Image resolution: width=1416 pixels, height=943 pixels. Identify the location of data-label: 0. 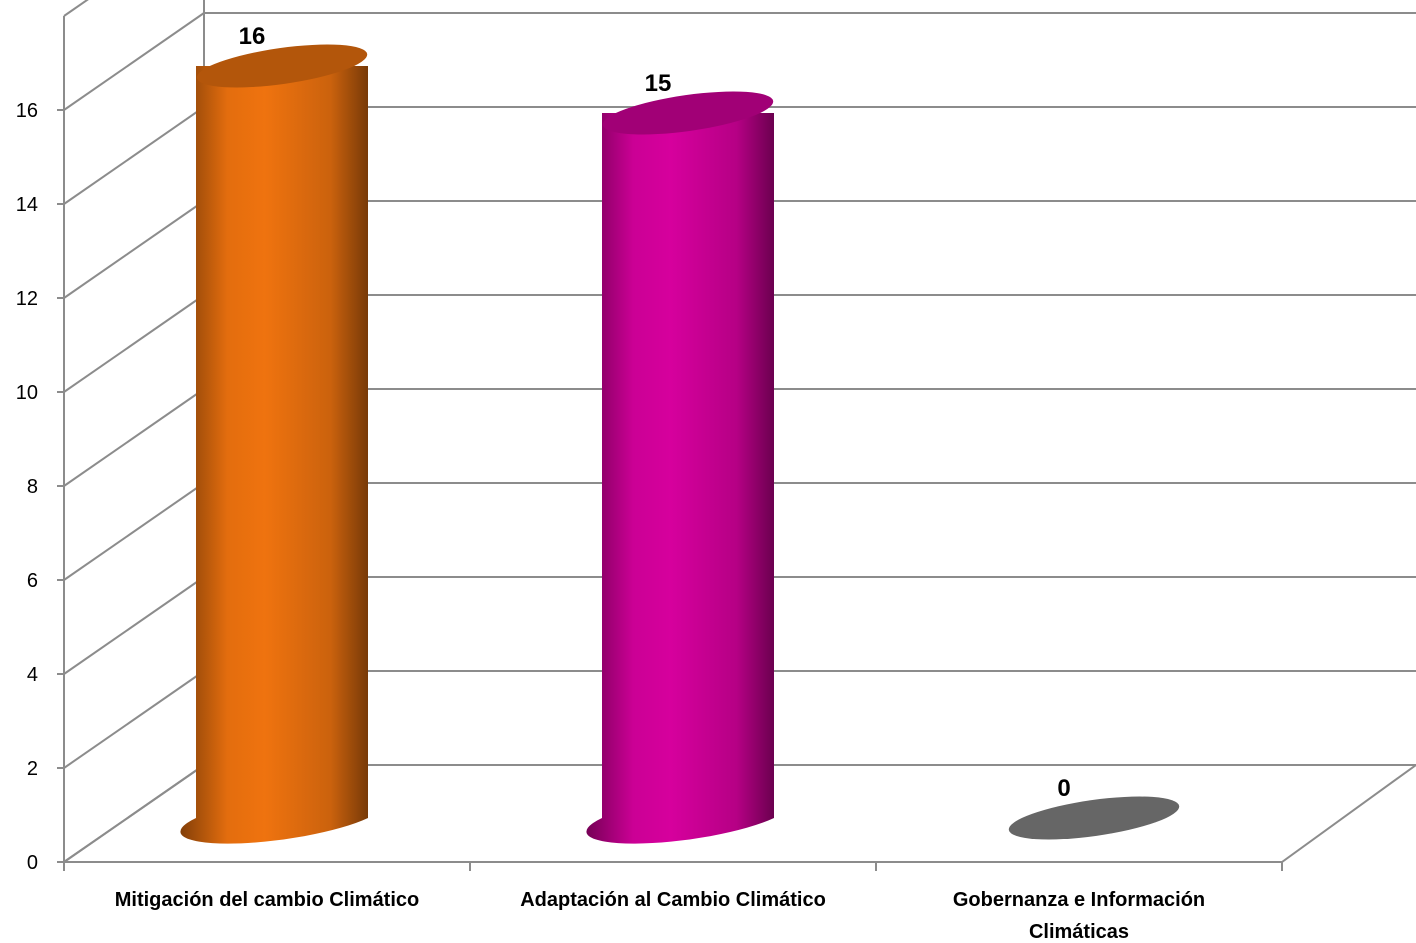
(1063, 788).